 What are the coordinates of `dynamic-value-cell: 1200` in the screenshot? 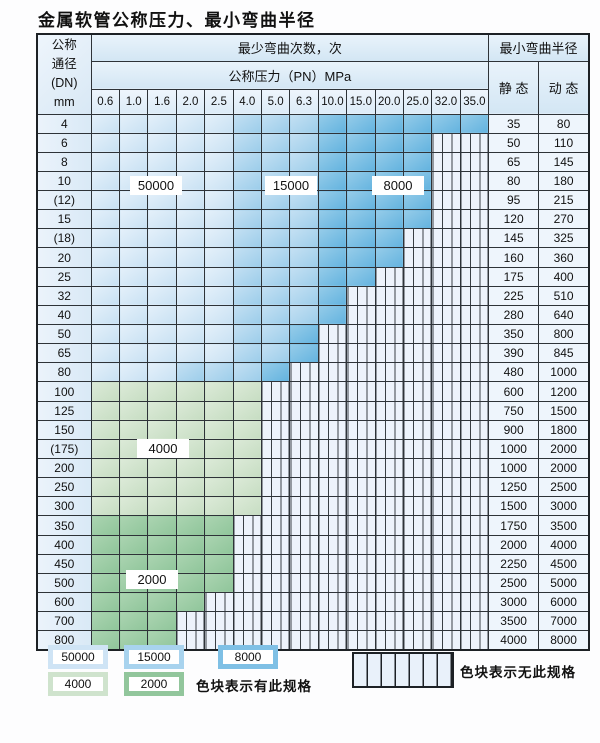 It's located at (564, 391).